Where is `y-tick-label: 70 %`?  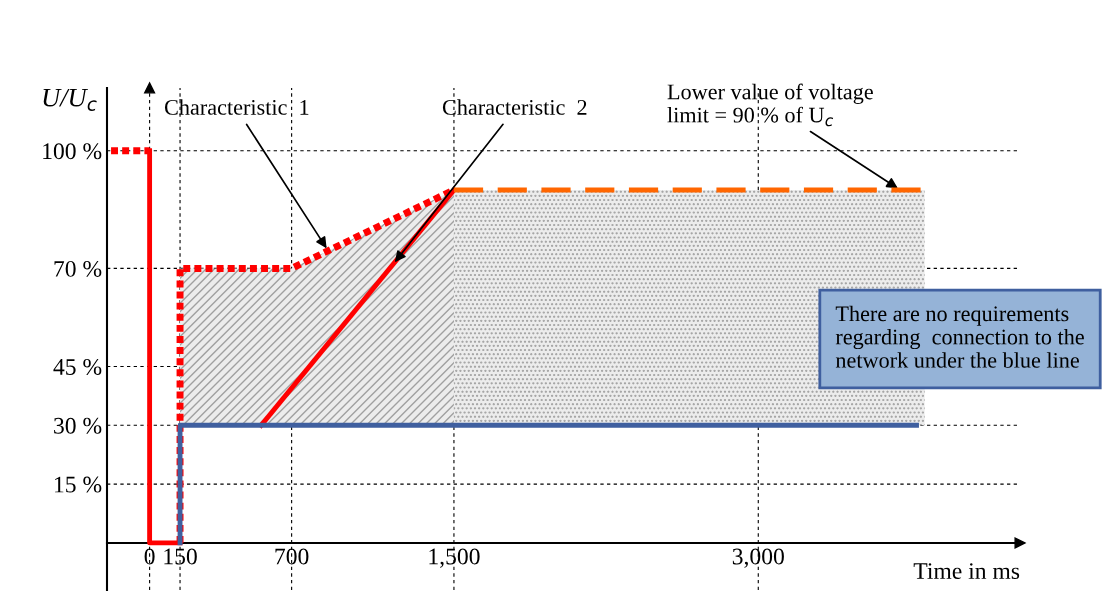
y-tick-label: 70 % is located at coordinates (78, 268).